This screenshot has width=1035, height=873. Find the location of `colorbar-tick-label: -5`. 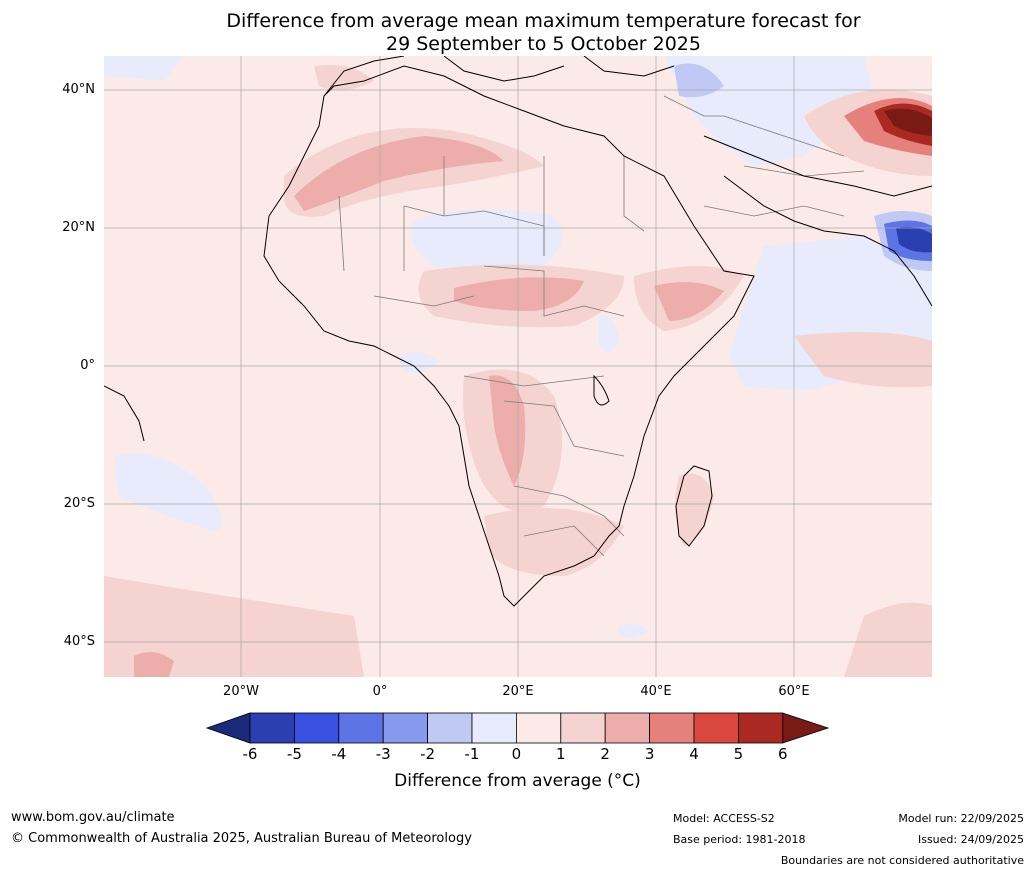

colorbar-tick-label: -5 is located at coordinates (294, 754).